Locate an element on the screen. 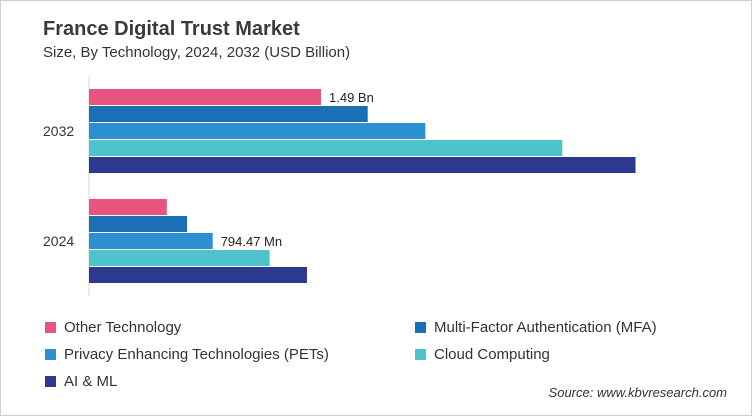  legend-label: Privacy Enhancing Technologies (PETs) is located at coordinates (196, 354).